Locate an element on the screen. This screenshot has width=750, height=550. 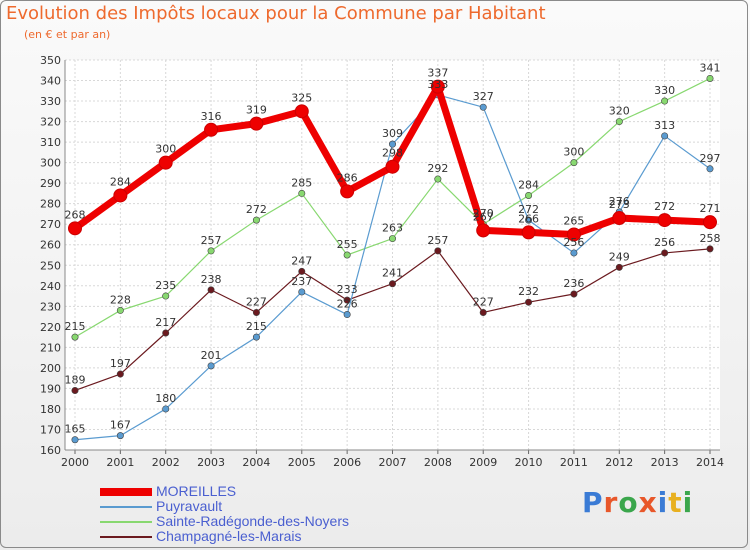
data-label: 320 is located at coordinates (619, 111).